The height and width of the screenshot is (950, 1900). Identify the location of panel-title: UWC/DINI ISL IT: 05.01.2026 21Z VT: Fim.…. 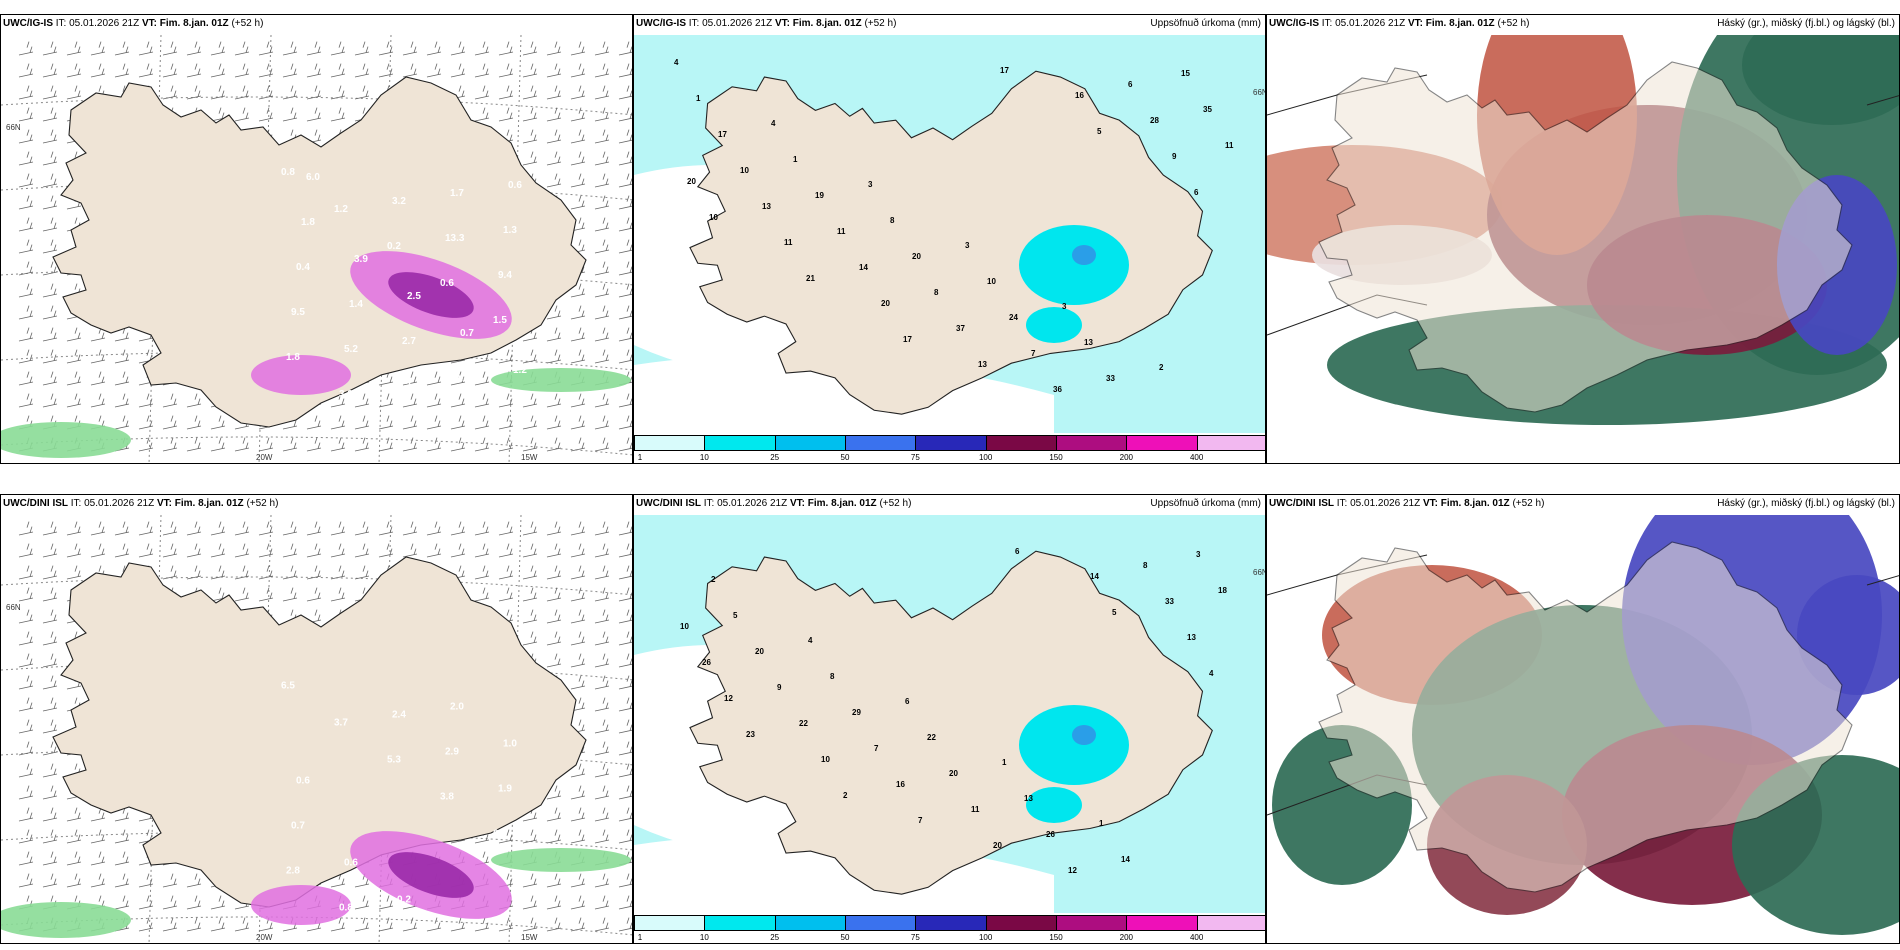
(1407, 503).